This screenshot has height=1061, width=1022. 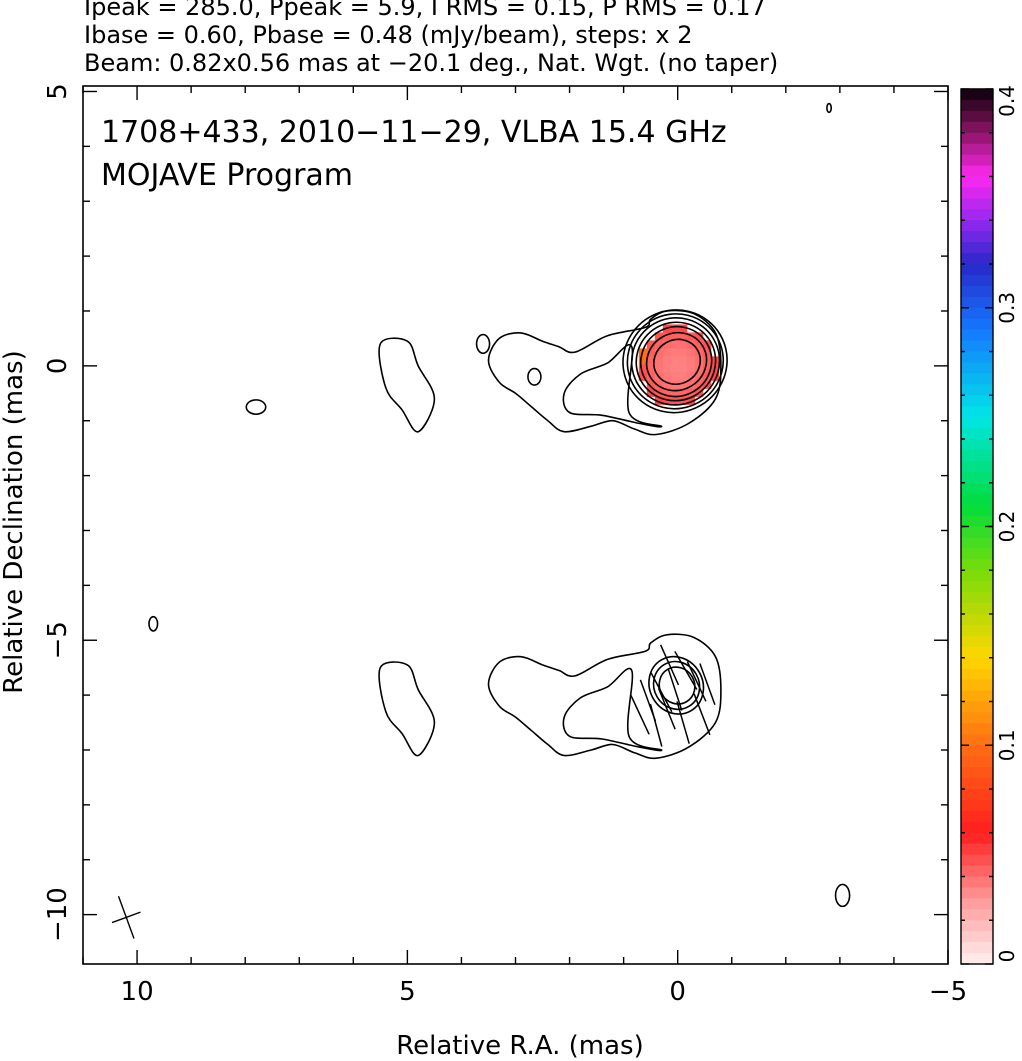 What do you see at coordinates (407, 385) in the screenshot?
I see `knot-contour` at bounding box center [407, 385].